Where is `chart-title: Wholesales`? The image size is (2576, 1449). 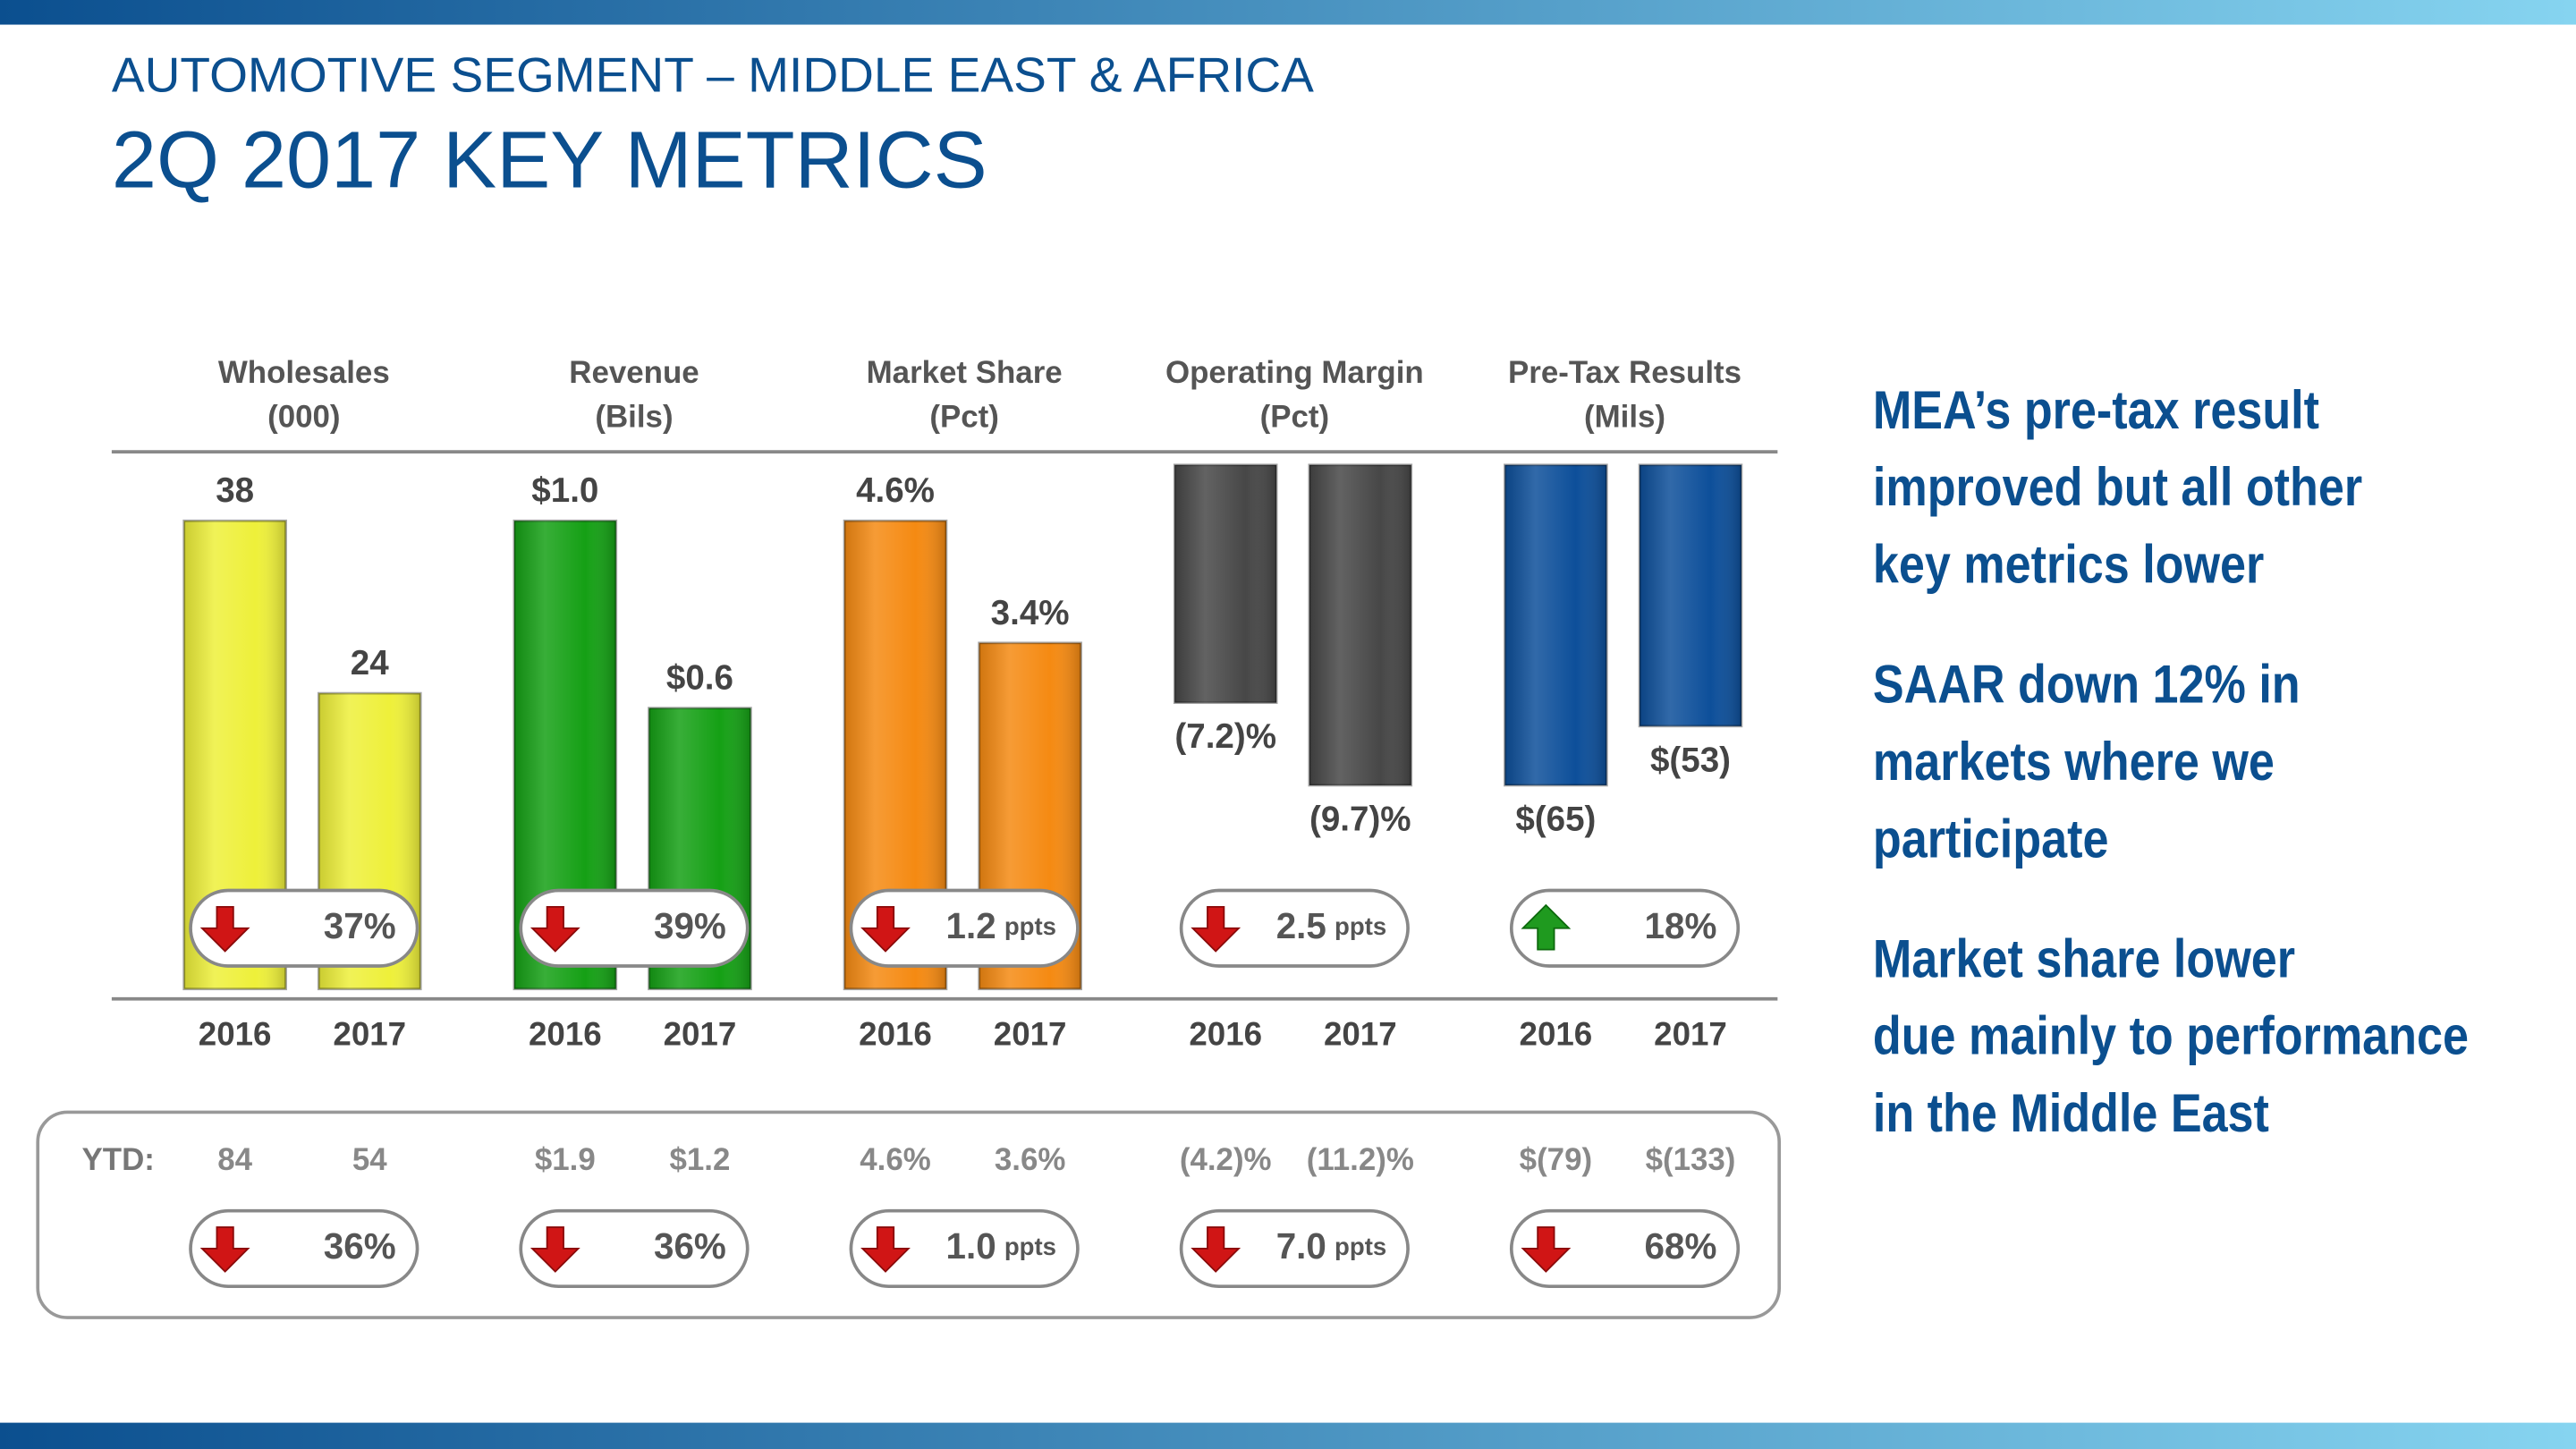
chart-title: Wholesales is located at coordinates (304, 372).